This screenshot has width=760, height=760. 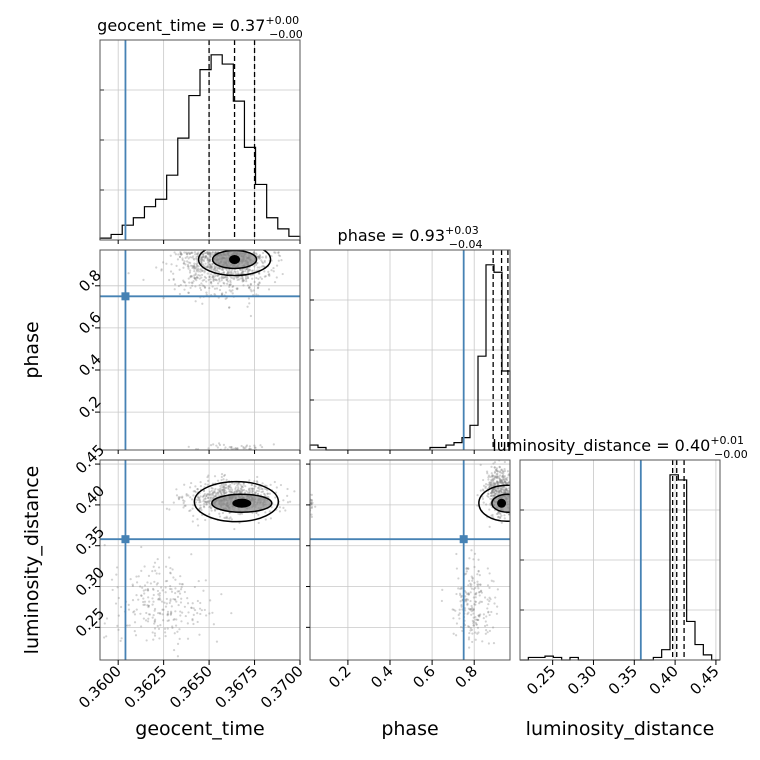 I want to click on histogram-panel-geocent_time: geocent_time = 0.37+0.00 −0.00, so click(x=200, y=127).